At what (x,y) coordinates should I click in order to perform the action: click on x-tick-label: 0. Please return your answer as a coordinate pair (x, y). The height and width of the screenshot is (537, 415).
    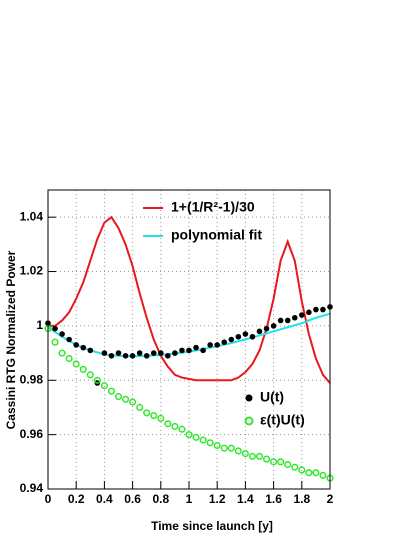
    Looking at the image, I should click on (48, 499).